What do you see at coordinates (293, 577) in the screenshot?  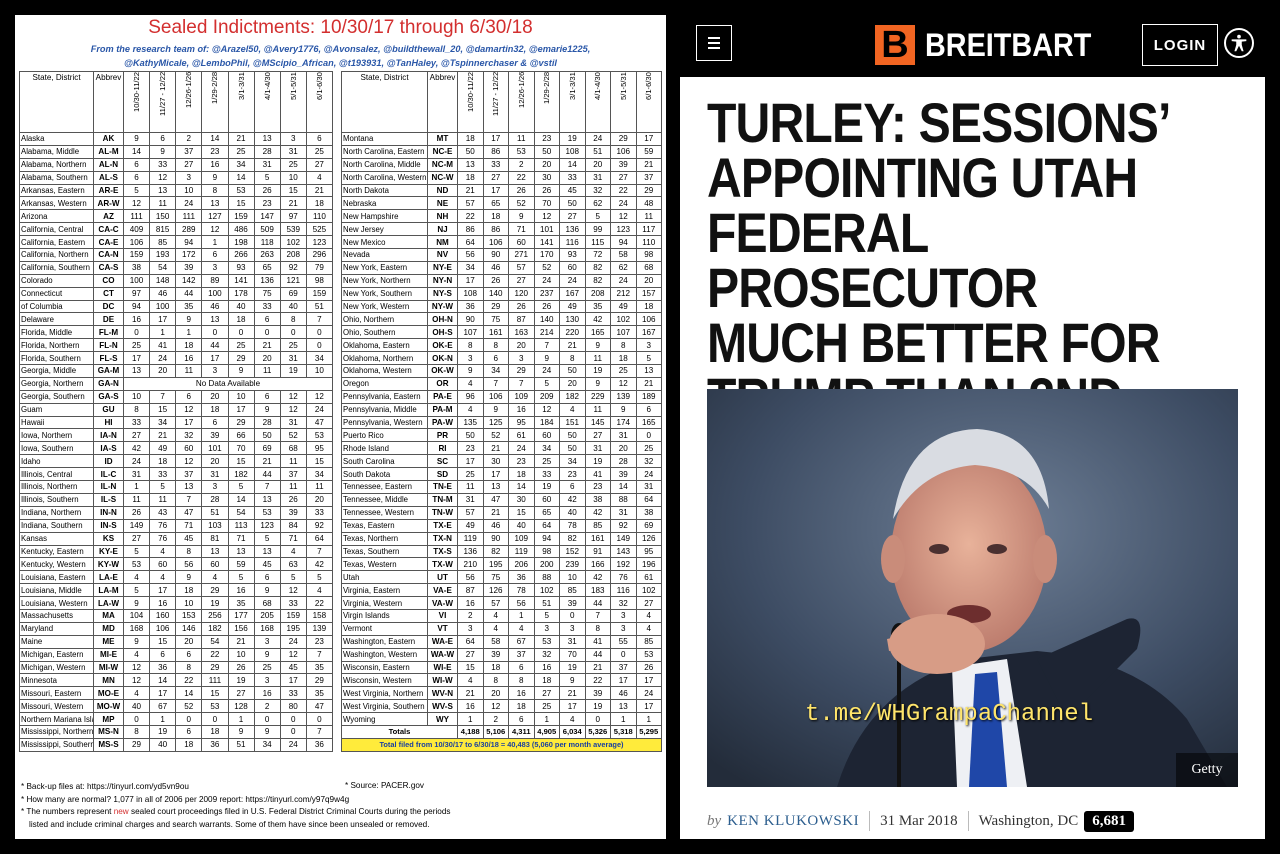 I see `indictment-count: 5` at bounding box center [293, 577].